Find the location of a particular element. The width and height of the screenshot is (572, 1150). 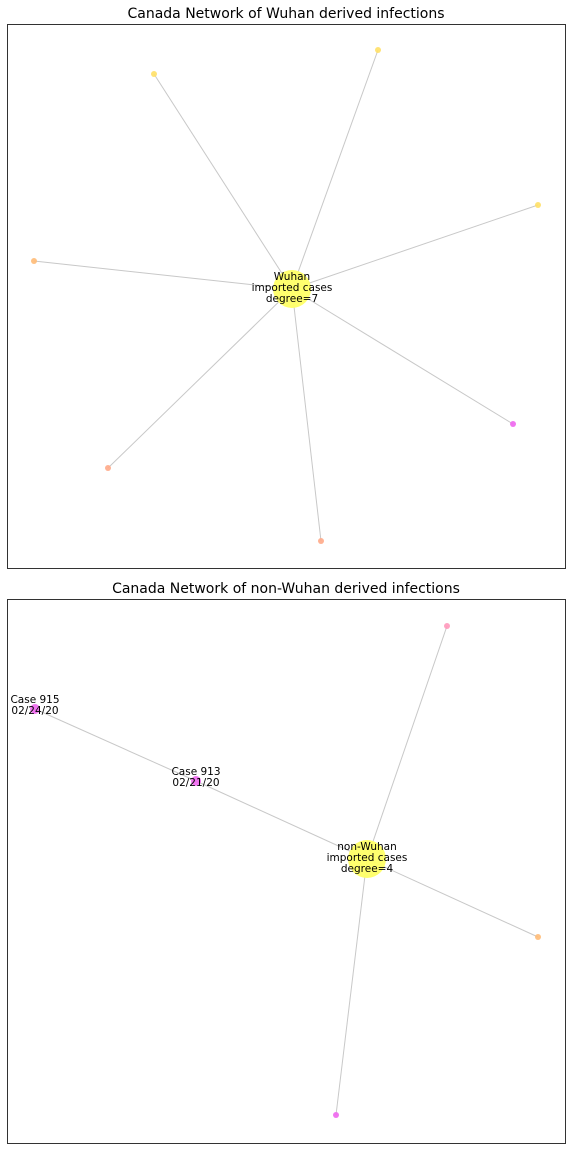

hub-label: Wuhan imported cases degree=7 is located at coordinates (292, 288).